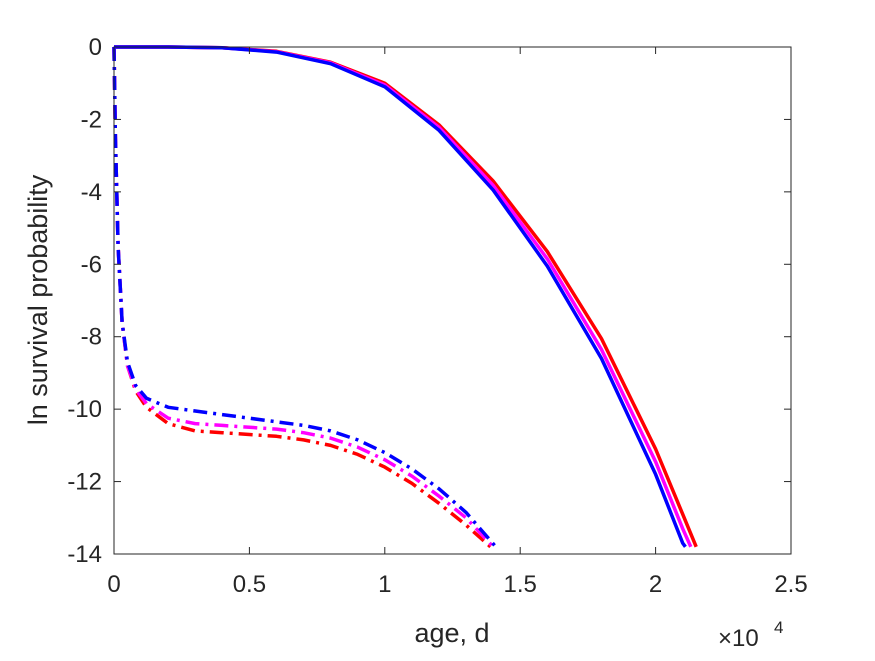 The width and height of the screenshot is (875, 661). Describe the element at coordinates (778, 627) in the screenshot. I see `x-axis-exponent-power: 4` at that location.